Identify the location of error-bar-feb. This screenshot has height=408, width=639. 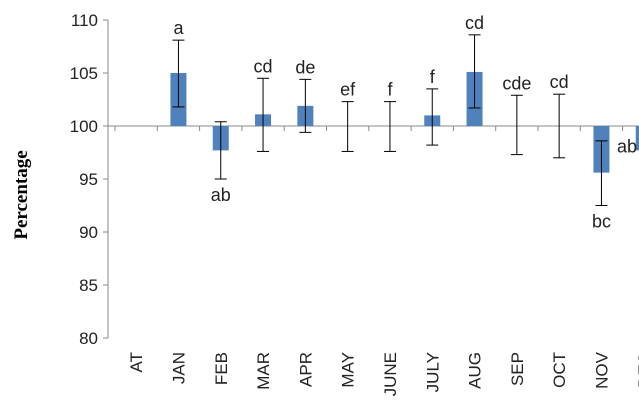
(220, 150).